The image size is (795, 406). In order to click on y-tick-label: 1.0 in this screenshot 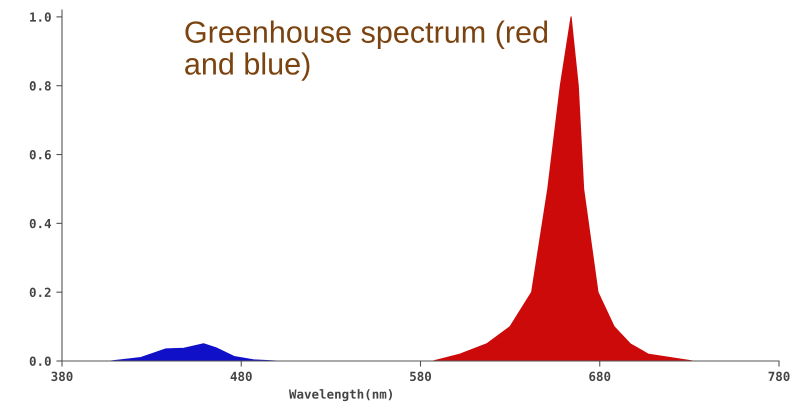, I will do `click(40, 17)`.